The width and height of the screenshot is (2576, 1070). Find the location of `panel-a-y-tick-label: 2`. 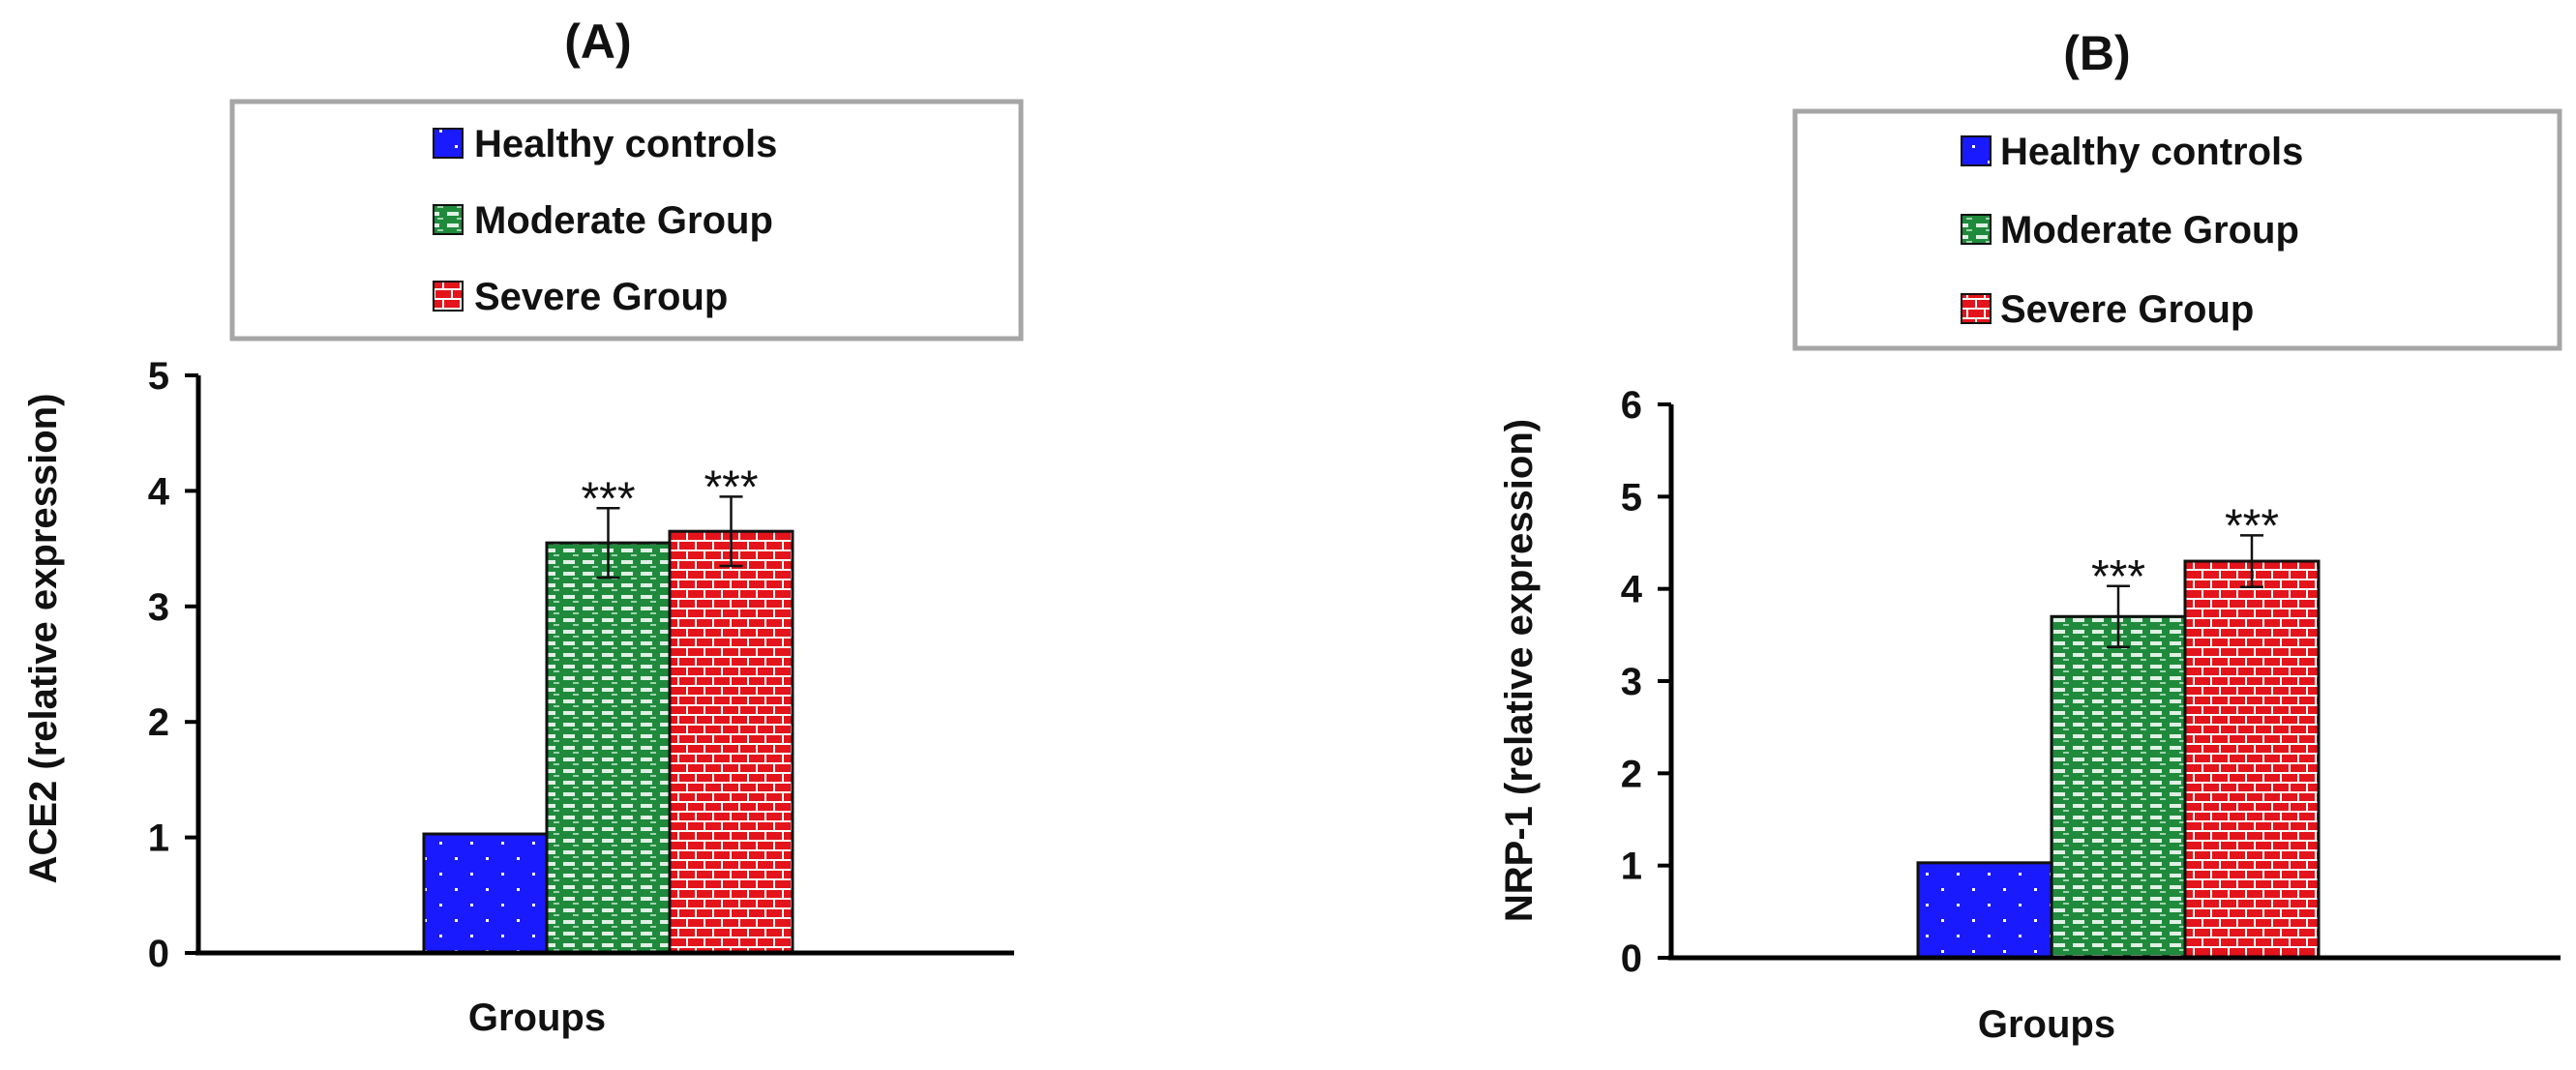

panel-a-y-tick-label: 2 is located at coordinates (158, 722).